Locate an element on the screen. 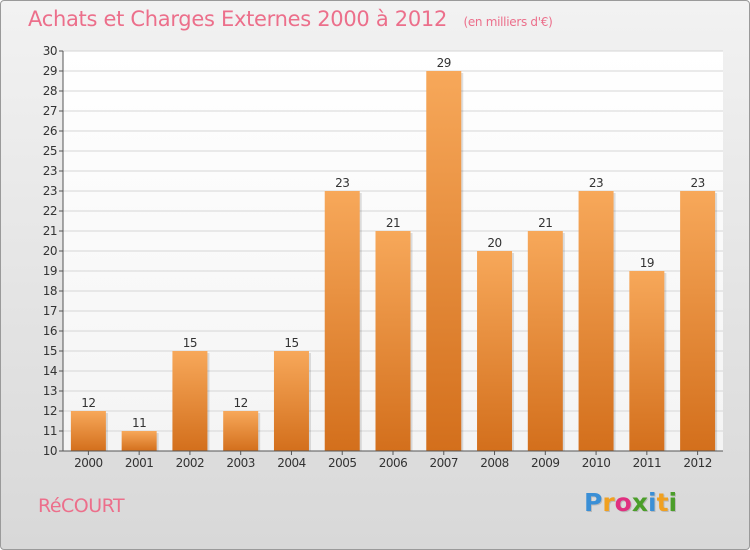 This screenshot has width=750, height=550. proxiti-logo-letter: t is located at coordinates (662, 502).